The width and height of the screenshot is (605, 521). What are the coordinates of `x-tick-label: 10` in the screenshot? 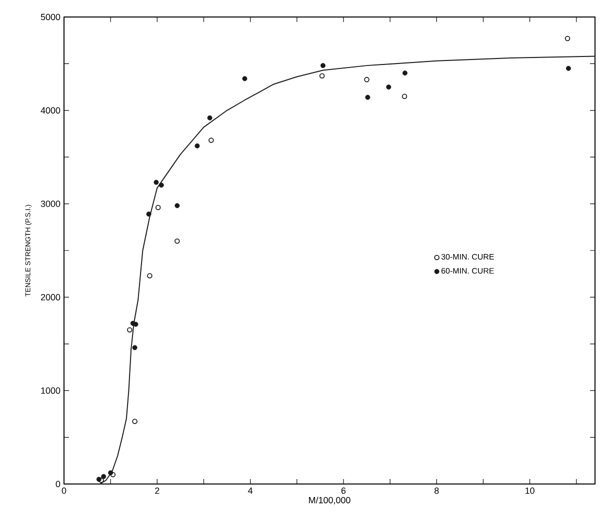 It's located at (529, 491).